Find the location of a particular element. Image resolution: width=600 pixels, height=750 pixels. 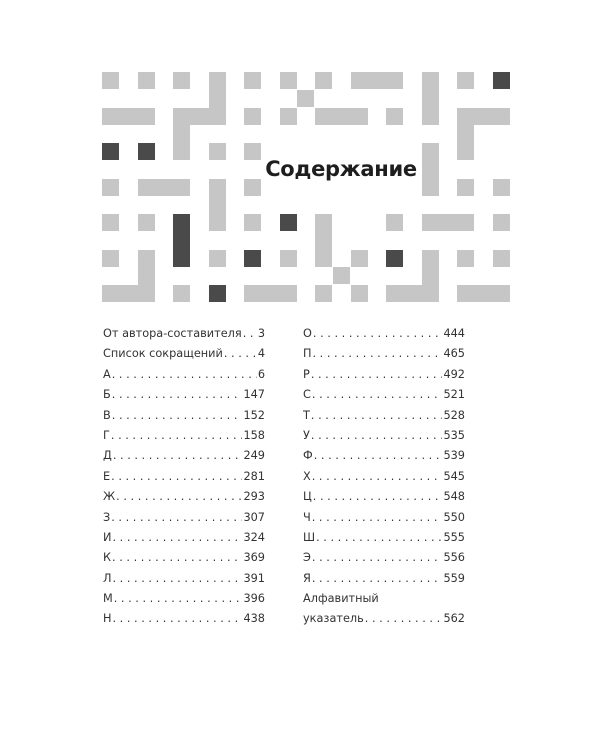

toc-entry-page: 6 is located at coordinates (261, 374).